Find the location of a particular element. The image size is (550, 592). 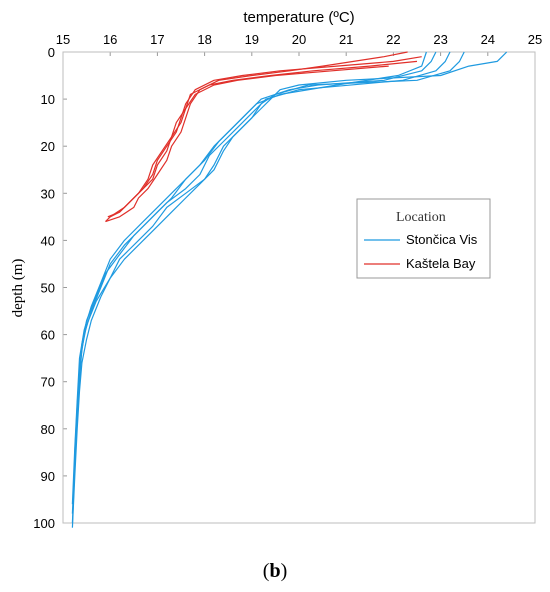

y-tick-label: 0 is located at coordinates (51, 52).